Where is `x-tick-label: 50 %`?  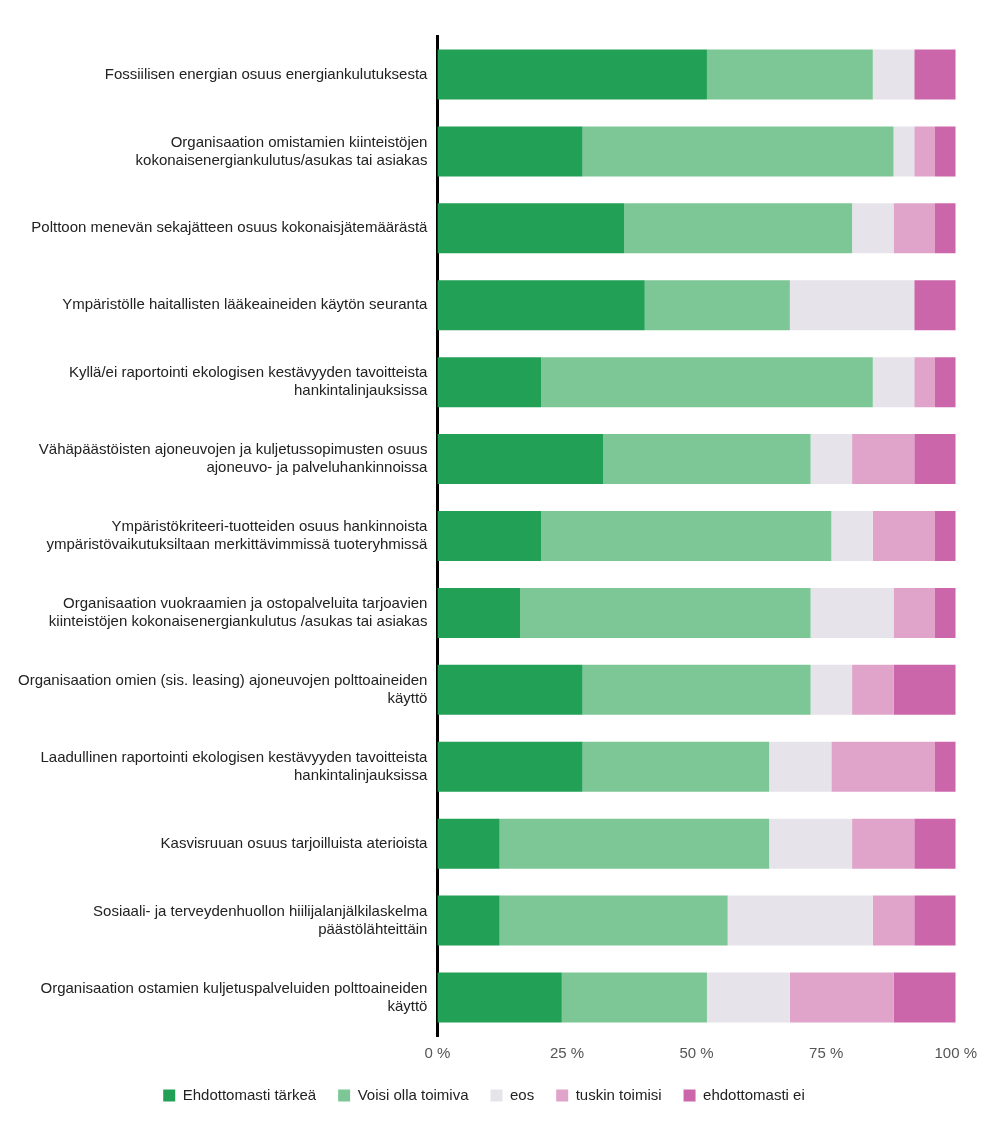 x-tick-label: 50 % is located at coordinates (696, 1053).